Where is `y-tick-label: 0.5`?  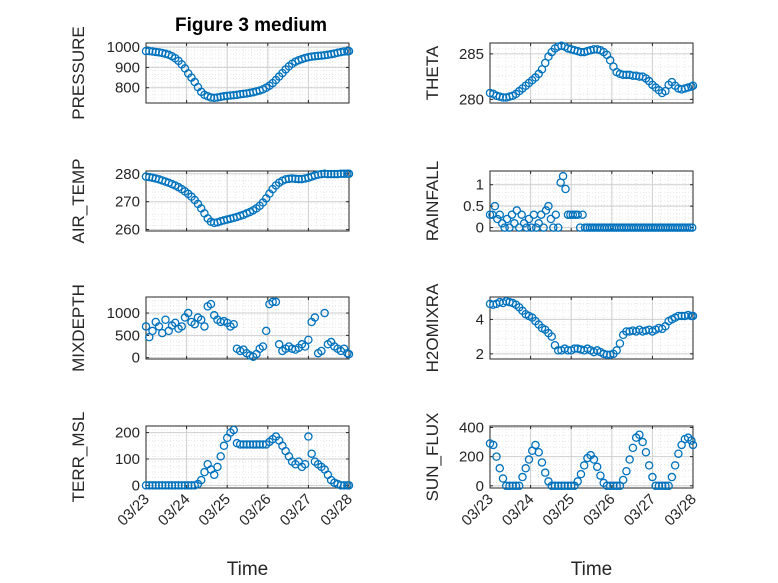 y-tick-label: 0.5 is located at coordinates (473, 206).